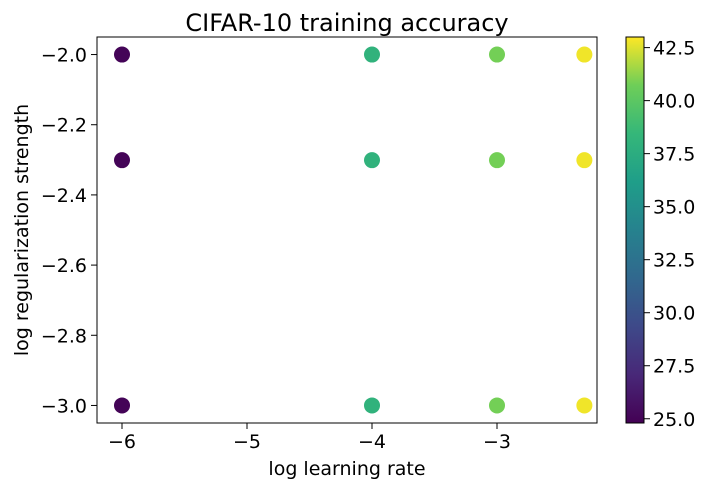 Image resolution: width=714 pixels, height=488 pixels. What do you see at coordinates (22, 230) in the screenshot?
I see `y-axis-label: log regularization strength` at bounding box center [22, 230].